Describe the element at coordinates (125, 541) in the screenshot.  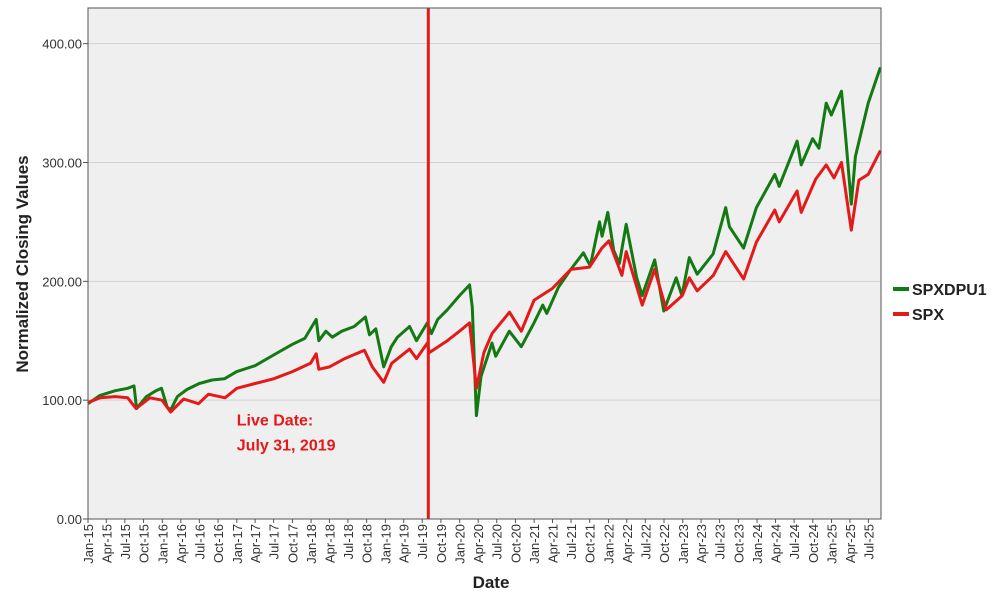
I see `x-tick-label: Jul-15` at that location.